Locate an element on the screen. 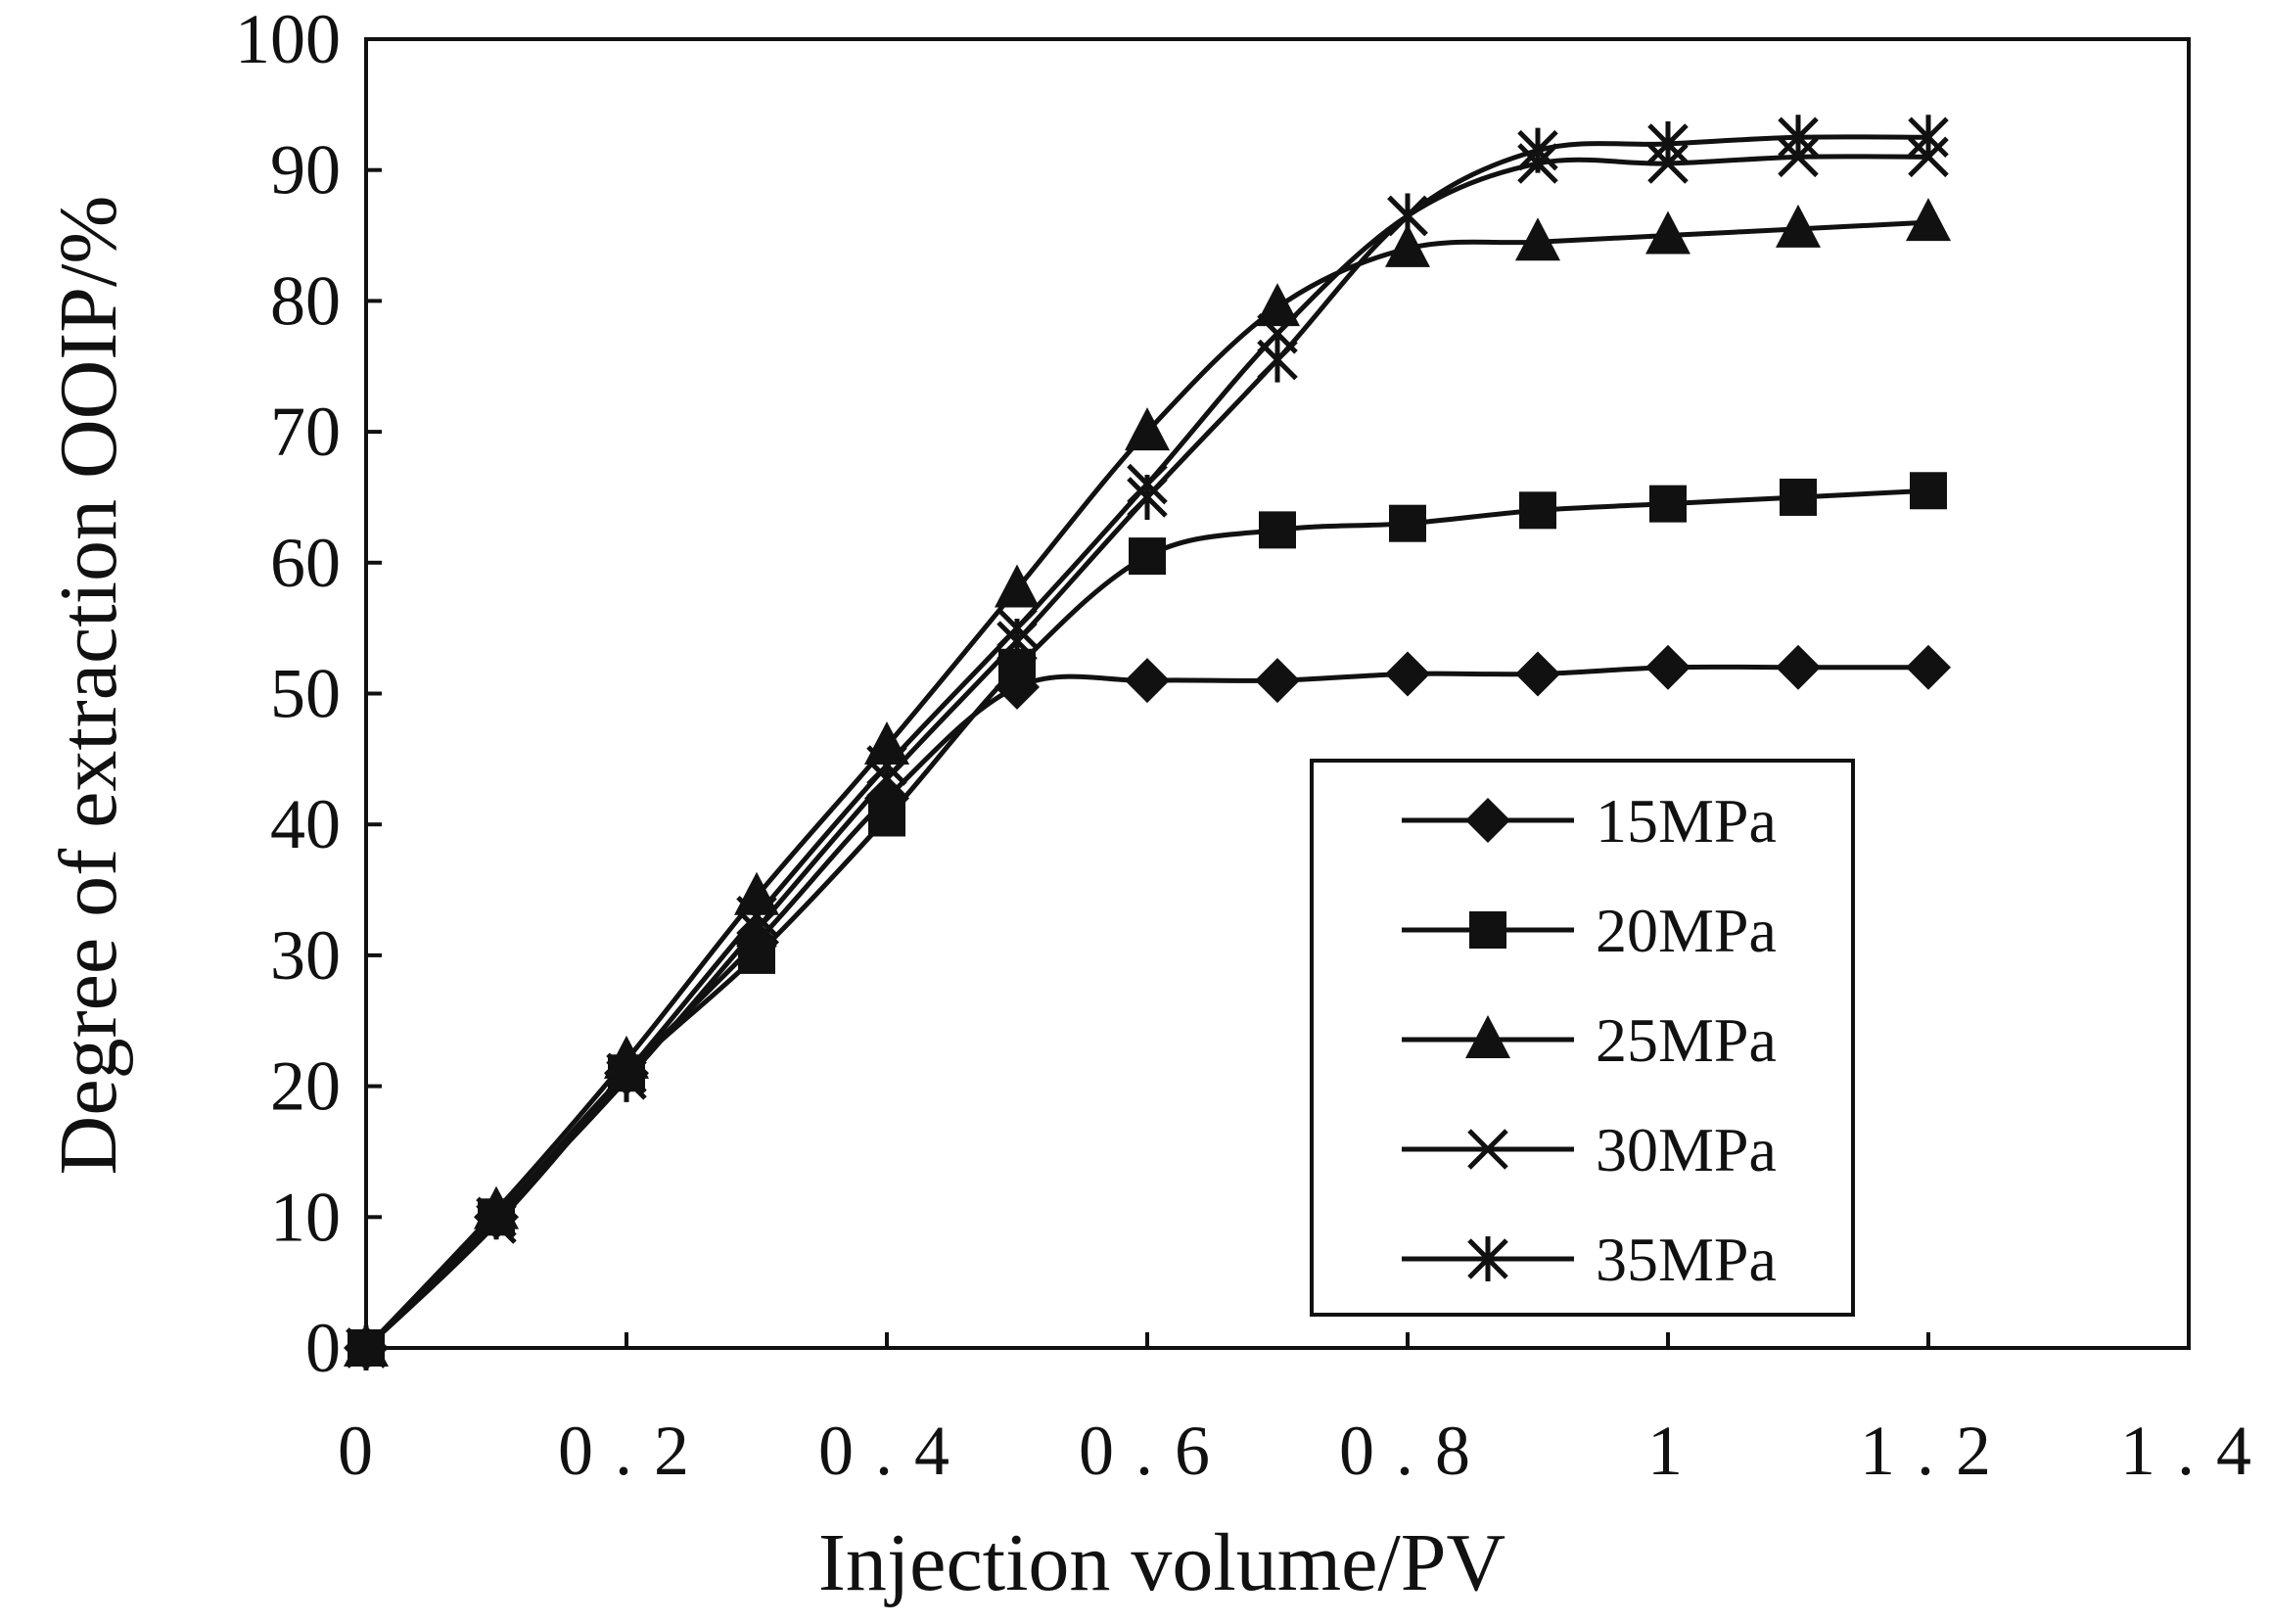 Image resolution: width=2269 pixels, height=1624 pixels. legend-item: 35MPa is located at coordinates (1589, 1259).